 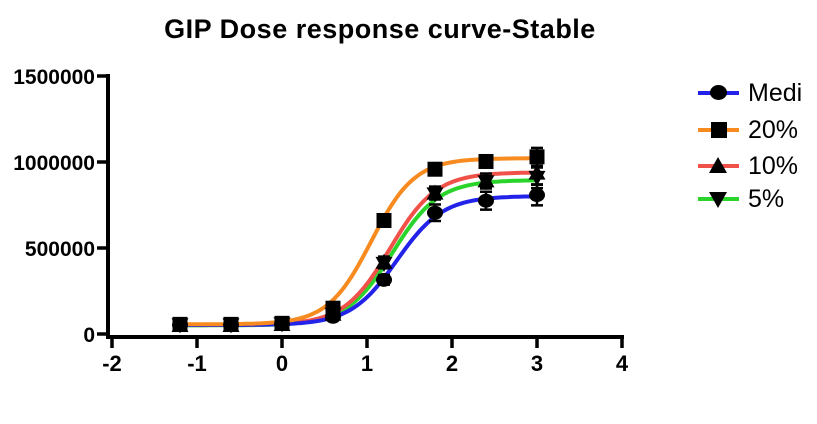 What do you see at coordinates (452, 363) in the screenshot?
I see `x-tick-label: 2` at bounding box center [452, 363].